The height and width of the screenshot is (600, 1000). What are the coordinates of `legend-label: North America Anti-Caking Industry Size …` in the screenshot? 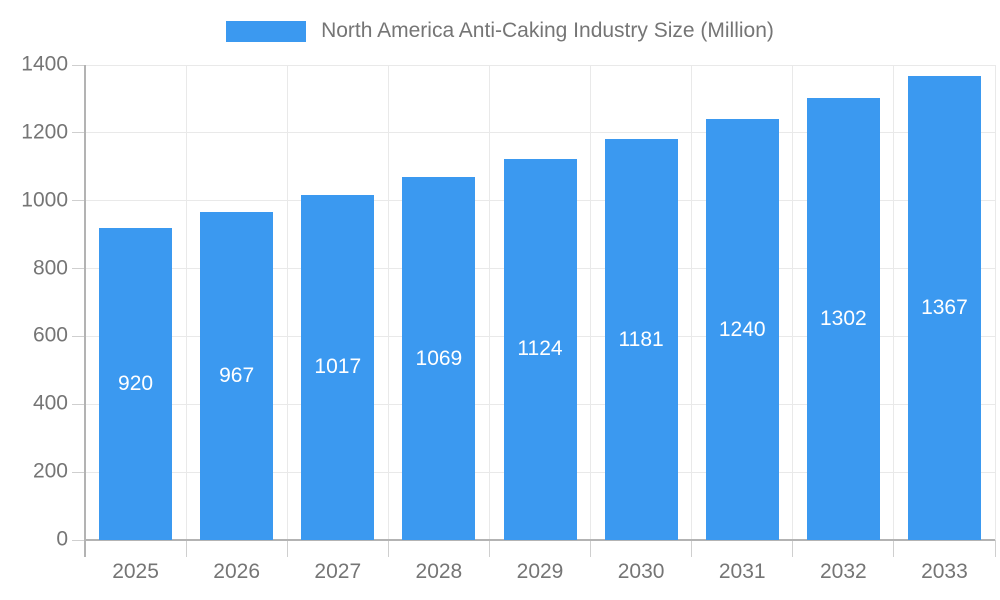 It's located at (547, 30).